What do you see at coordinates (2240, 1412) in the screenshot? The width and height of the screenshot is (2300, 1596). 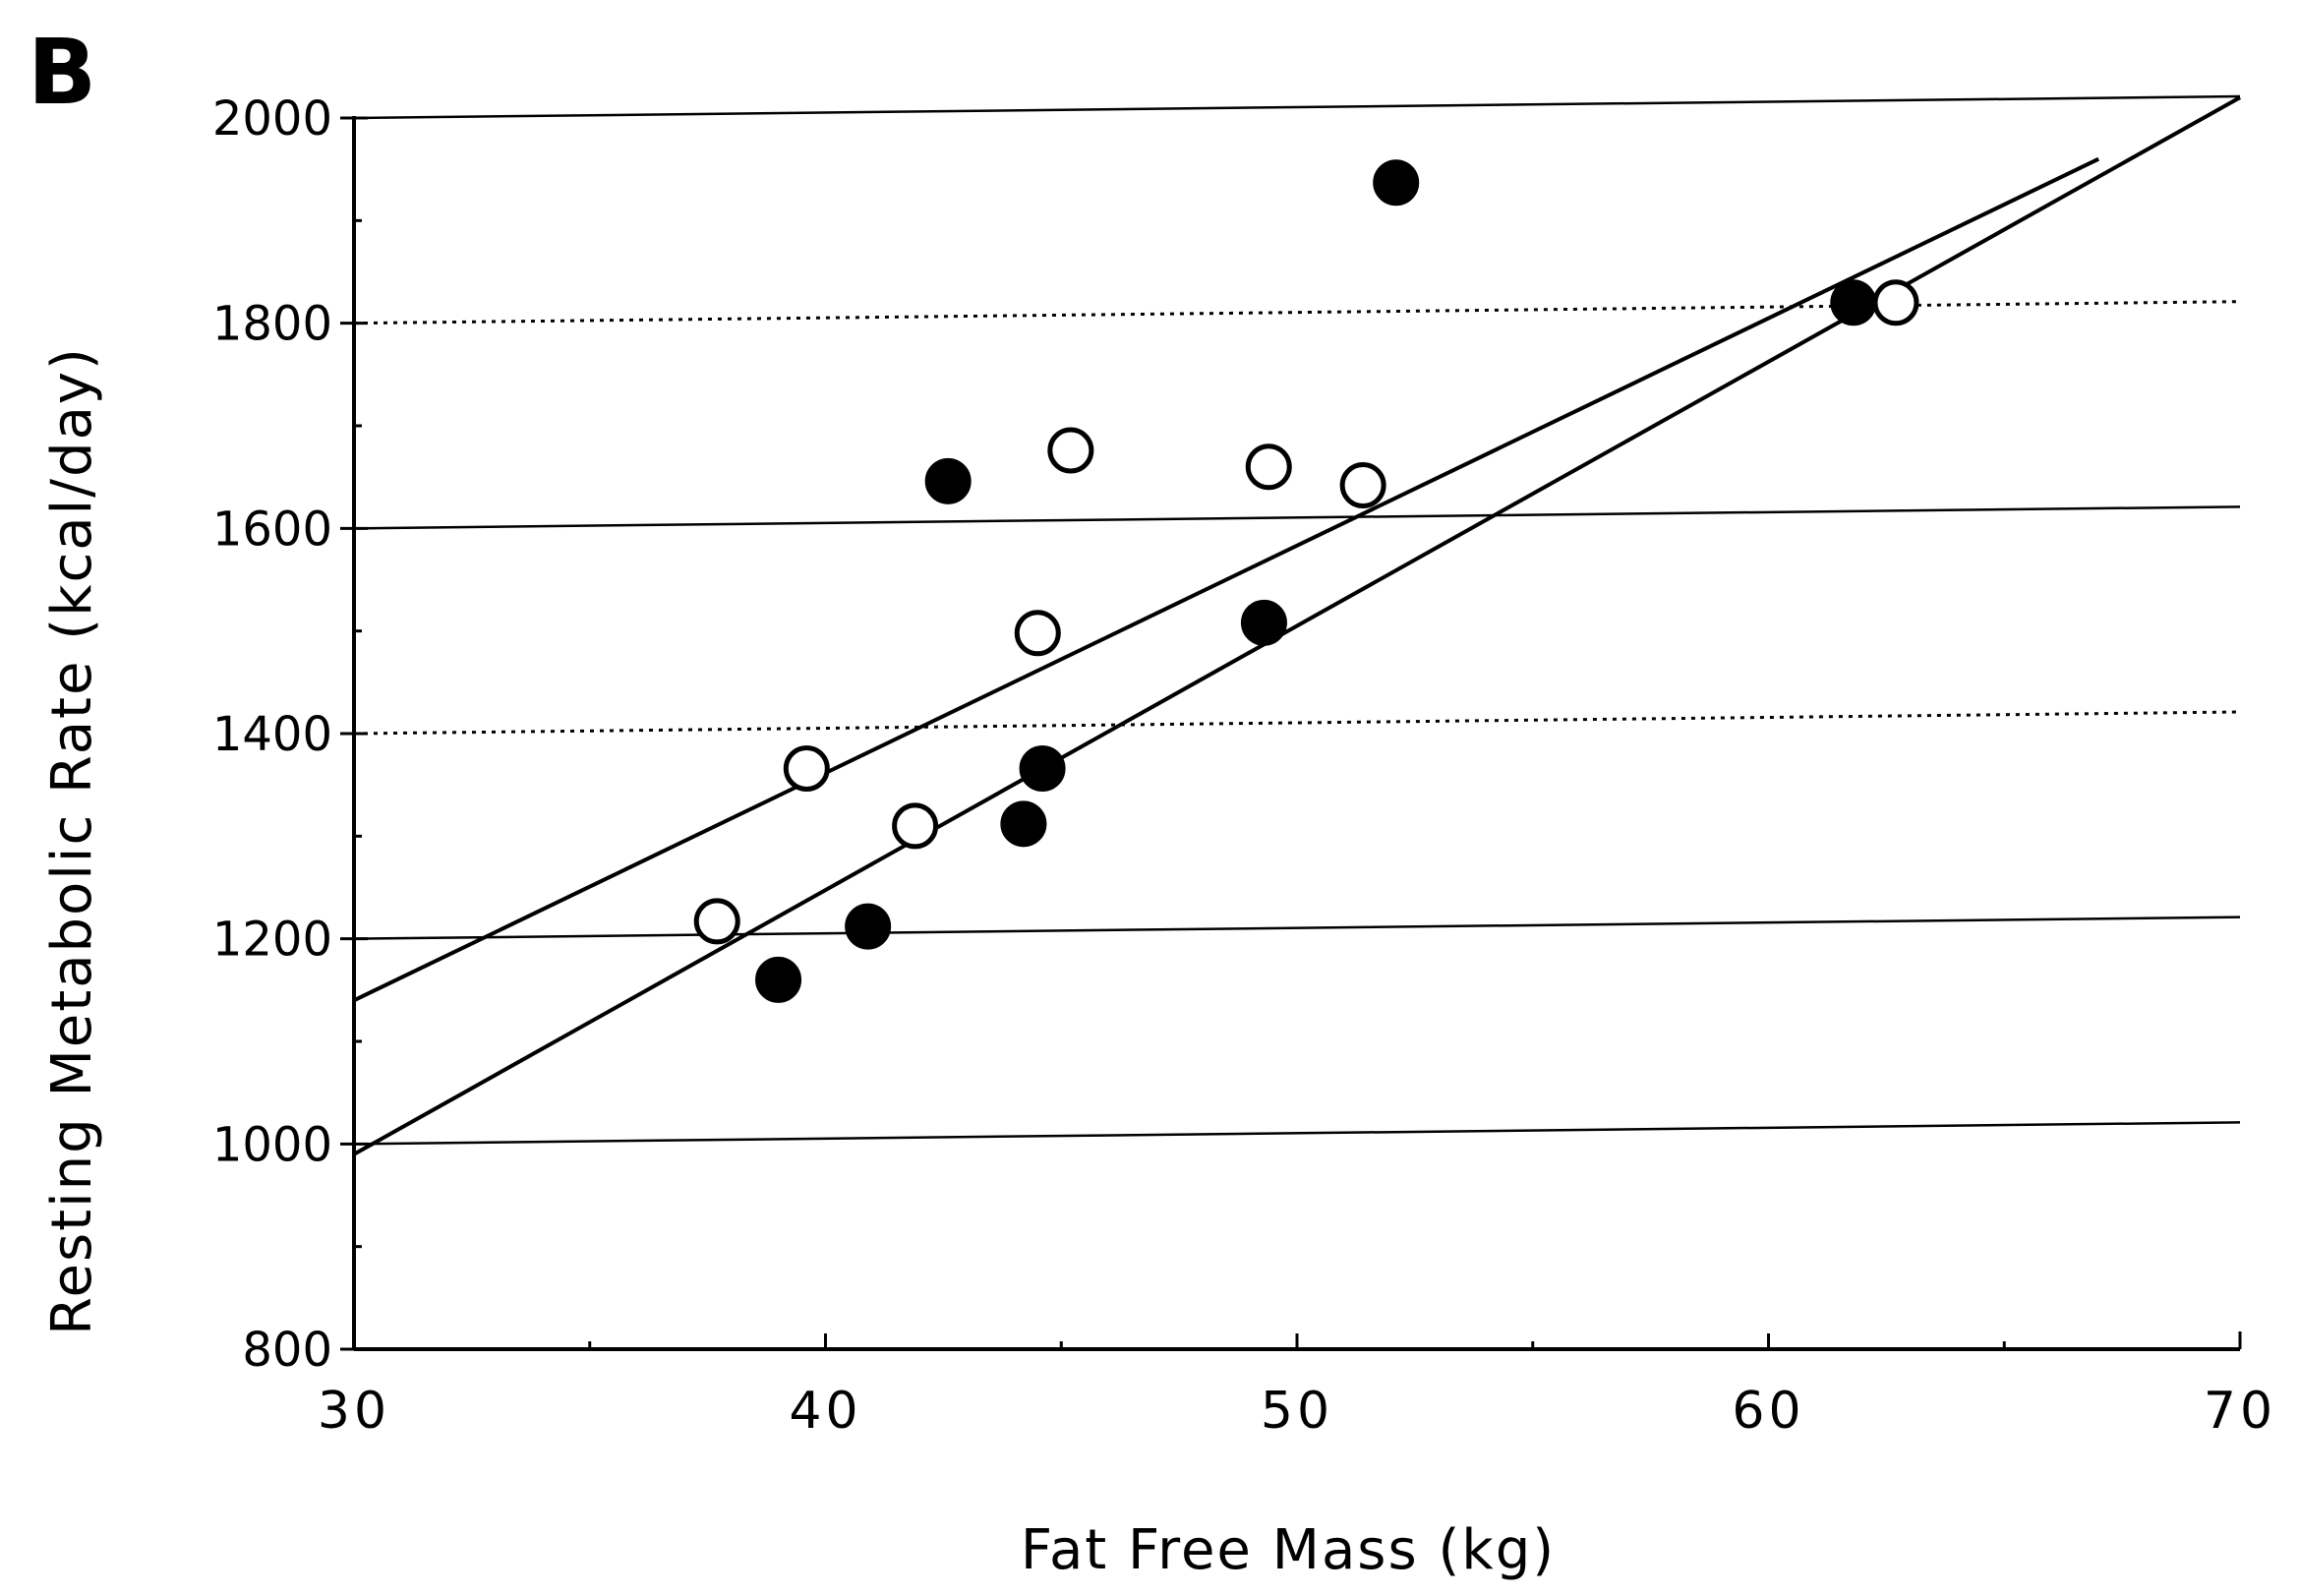 I see `x-tick-label-70: 70` at bounding box center [2240, 1412].